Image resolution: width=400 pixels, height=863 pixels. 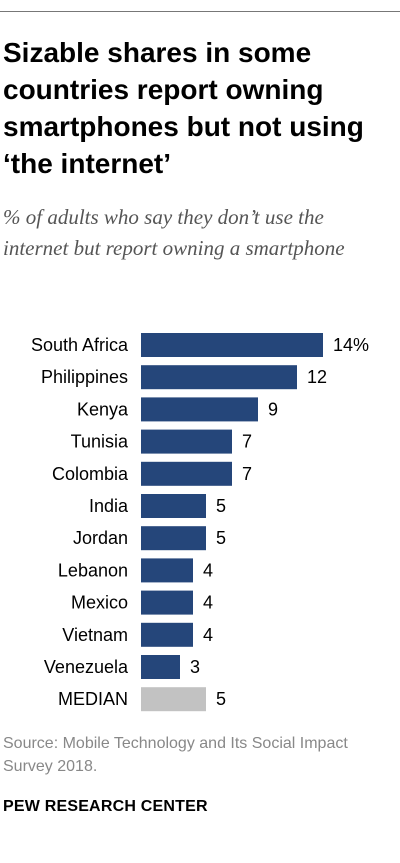 I want to click on value-label-vietnam: 4, so click(x=208, y=635).